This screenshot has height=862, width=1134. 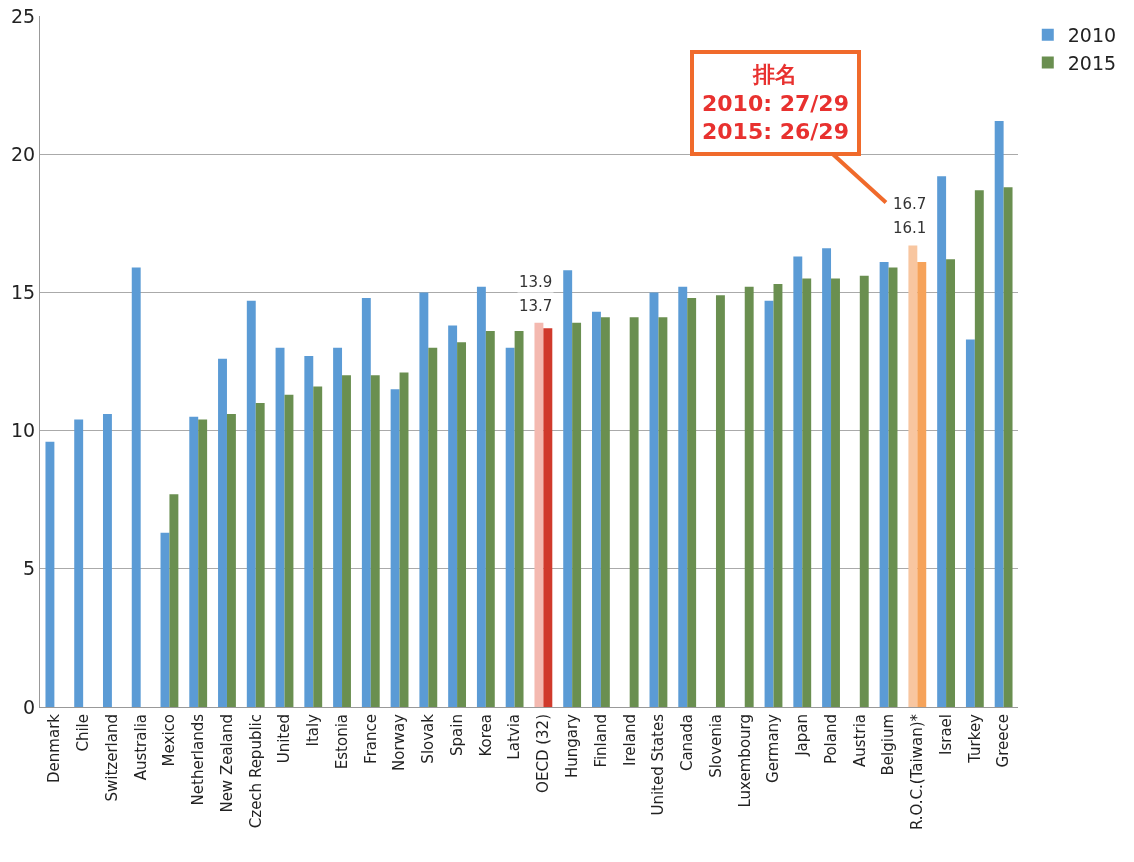 What do you see at coordinates (744, 761) in the screenshot?
I see `x-tick-label: Luxembourg` at bounding box center [744, 761].